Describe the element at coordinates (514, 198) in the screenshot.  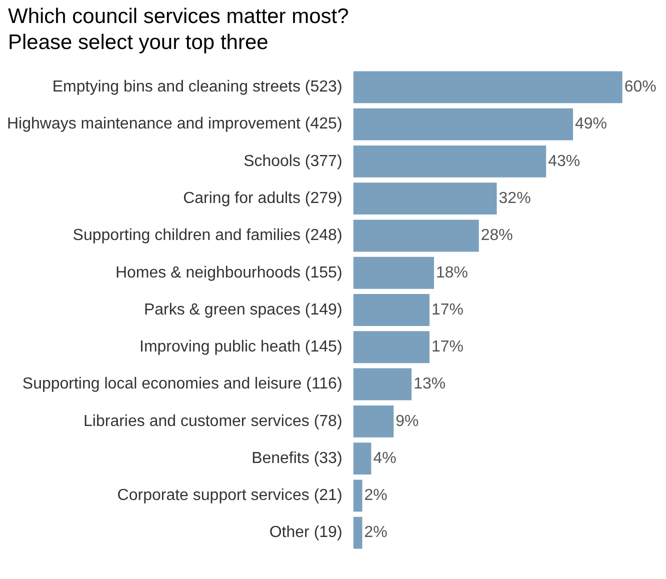
I see `data-label: 32%` at that location.